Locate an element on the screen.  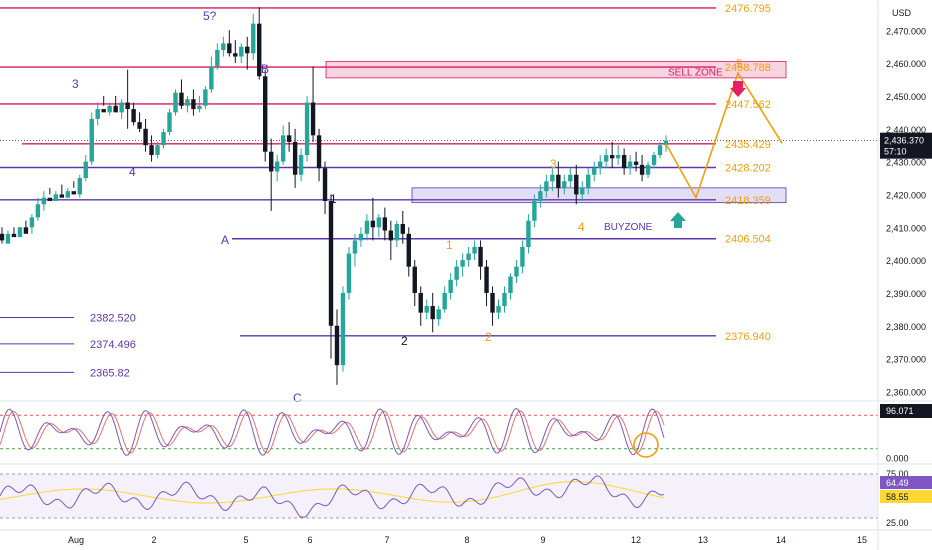
oscillator-1-panel is located at coordinates (439, 432).